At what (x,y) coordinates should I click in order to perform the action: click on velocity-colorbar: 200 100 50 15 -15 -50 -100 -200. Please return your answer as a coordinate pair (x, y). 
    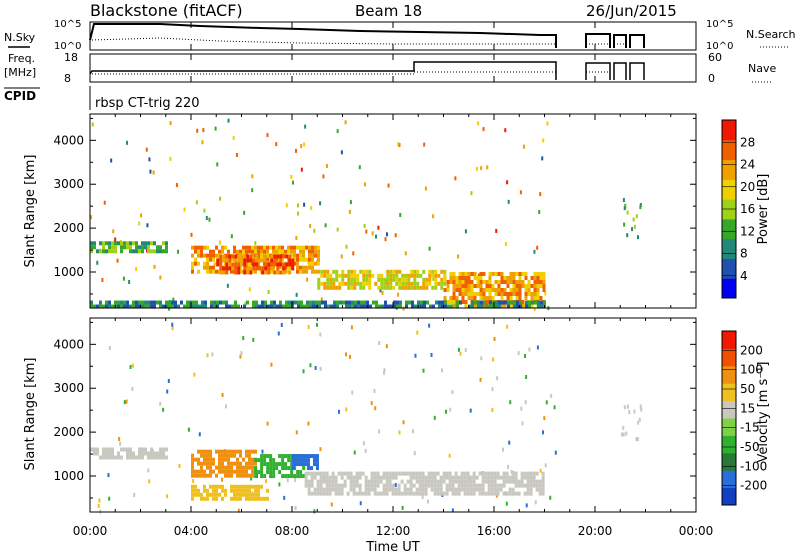
    Looking at the image, I should click on (744, 418).